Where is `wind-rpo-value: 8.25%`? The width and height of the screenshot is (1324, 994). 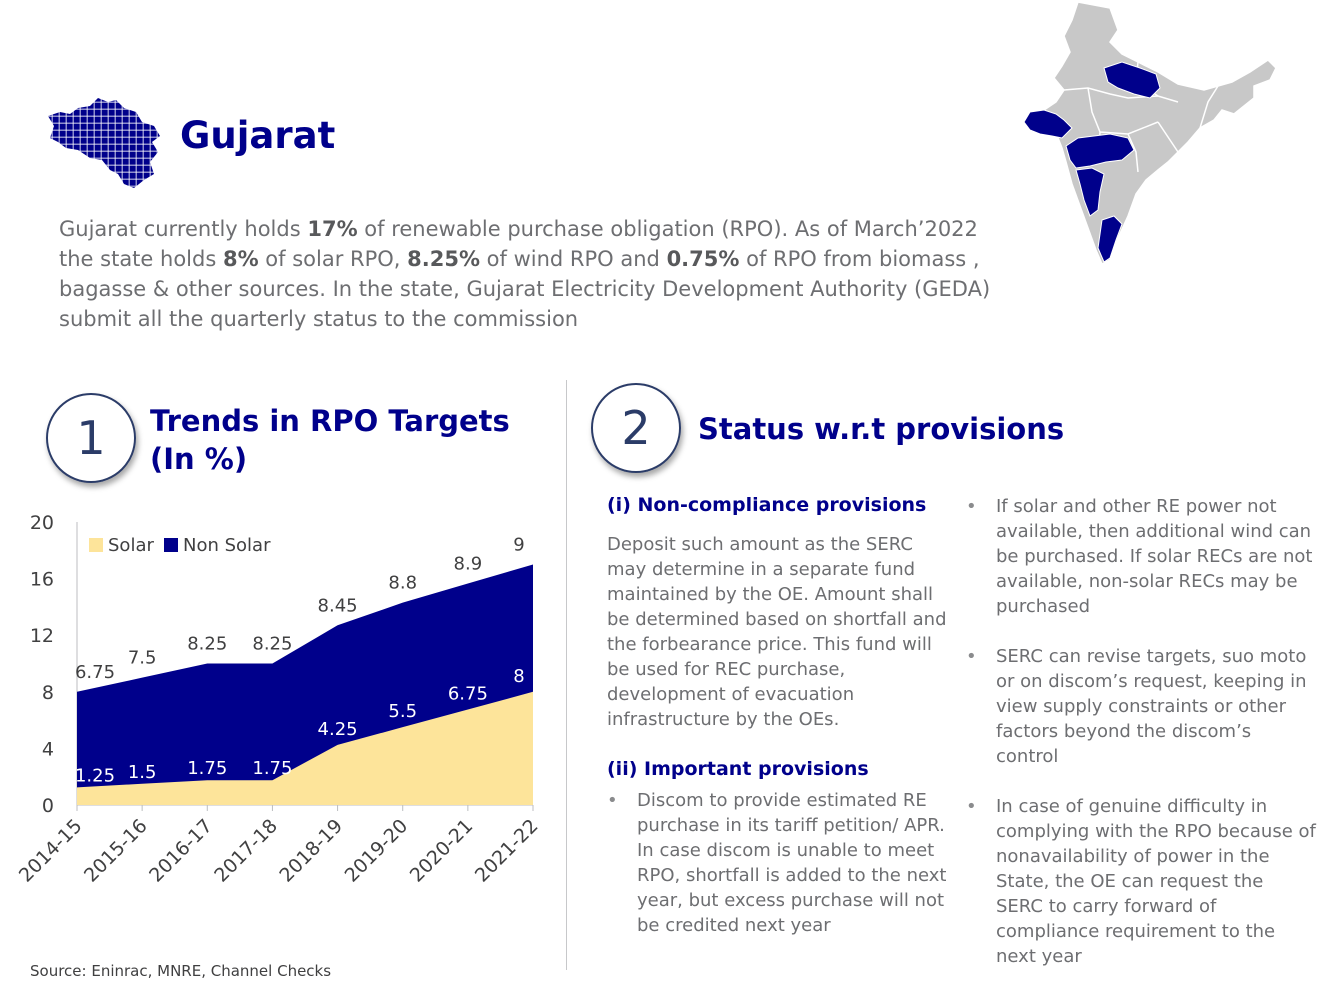
wind-rpo-value: 8.25% is located at coordinates (443, 259).